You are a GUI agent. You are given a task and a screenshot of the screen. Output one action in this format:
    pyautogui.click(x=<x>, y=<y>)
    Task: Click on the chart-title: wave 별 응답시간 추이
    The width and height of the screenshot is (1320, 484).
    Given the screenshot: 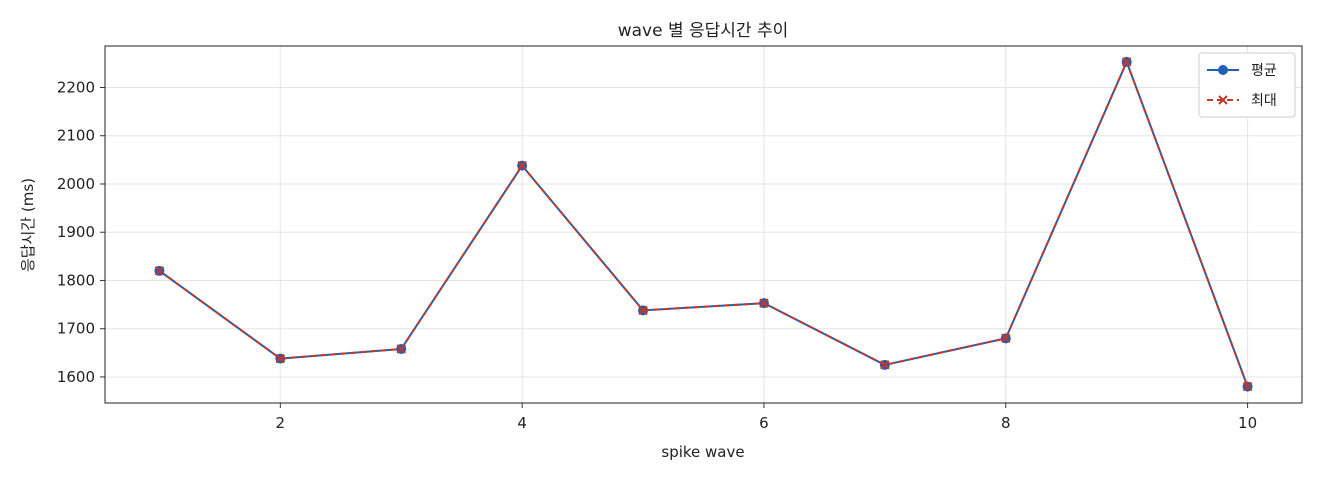 What is the action you would take?
    pyautogui.click(x=703, y=31)
    